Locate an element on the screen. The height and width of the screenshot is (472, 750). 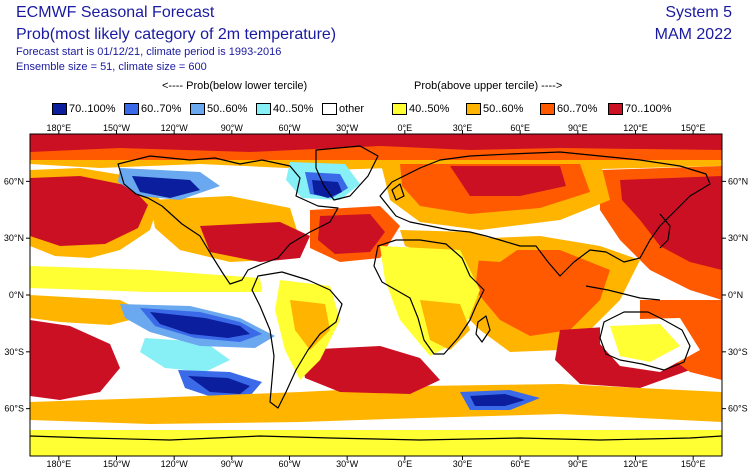
legend-label: other is located at coordinates (352, 109).